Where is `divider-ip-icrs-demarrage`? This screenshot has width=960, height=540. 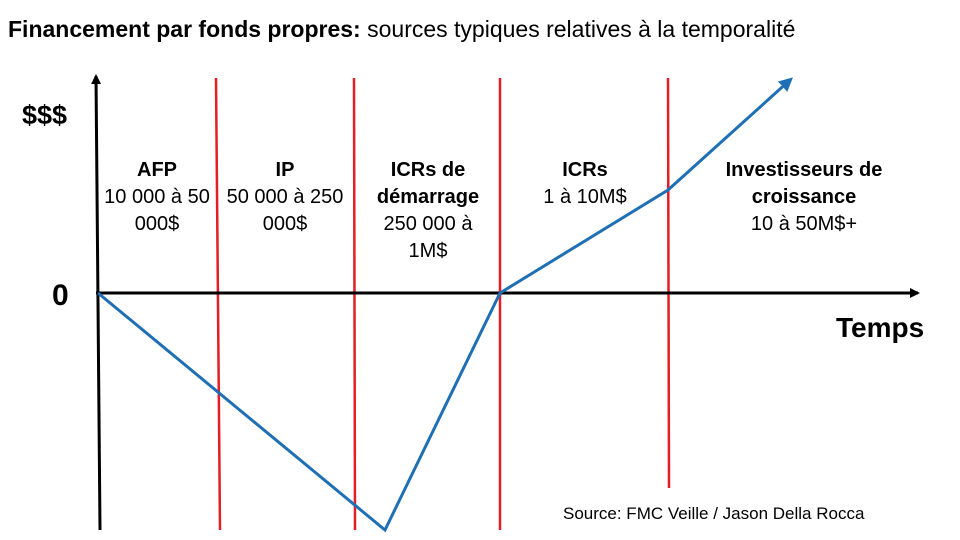 divider-ip-icrs-demarrage is located at coordinates (354, 304).